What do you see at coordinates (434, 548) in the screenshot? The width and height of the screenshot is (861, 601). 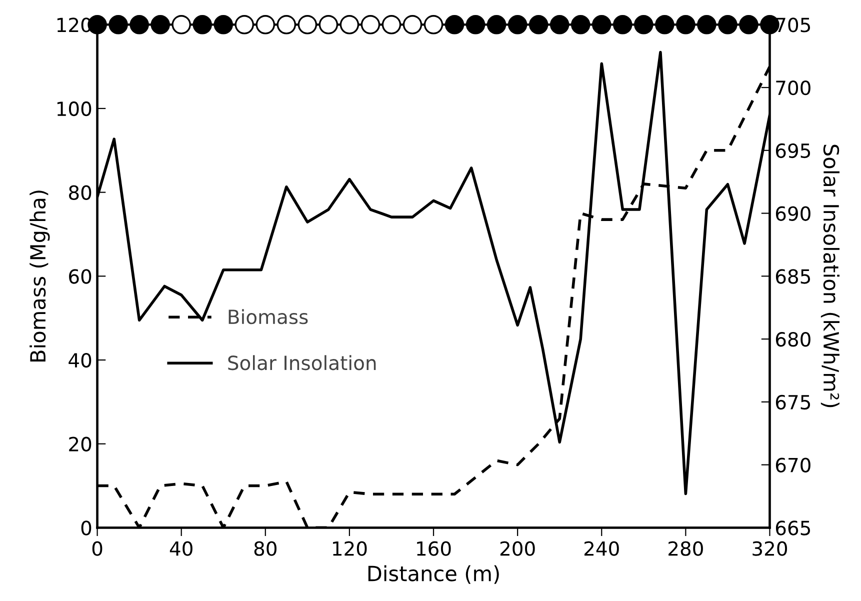 I see `x-tick-label: 160` at bounding box center [434, 548].